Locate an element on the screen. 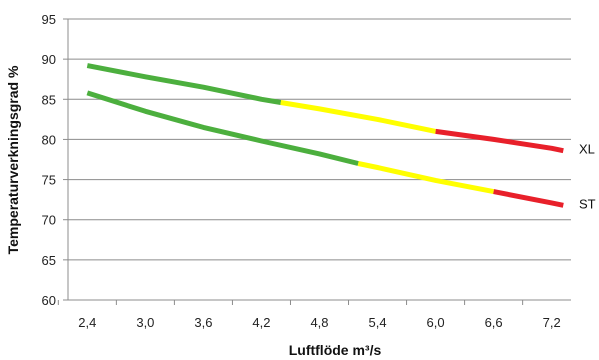  y-tick-label: 60 is located at coordinates (49, 300).